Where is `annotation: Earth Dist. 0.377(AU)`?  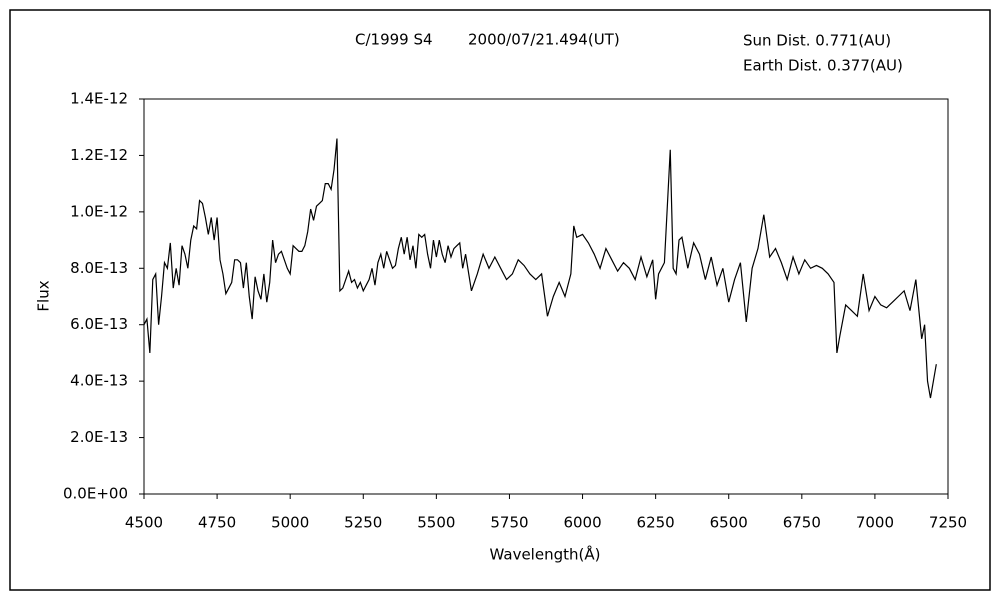 annotation: Earth Dist. 0.377(AU) is located at coordinates (823, 66).